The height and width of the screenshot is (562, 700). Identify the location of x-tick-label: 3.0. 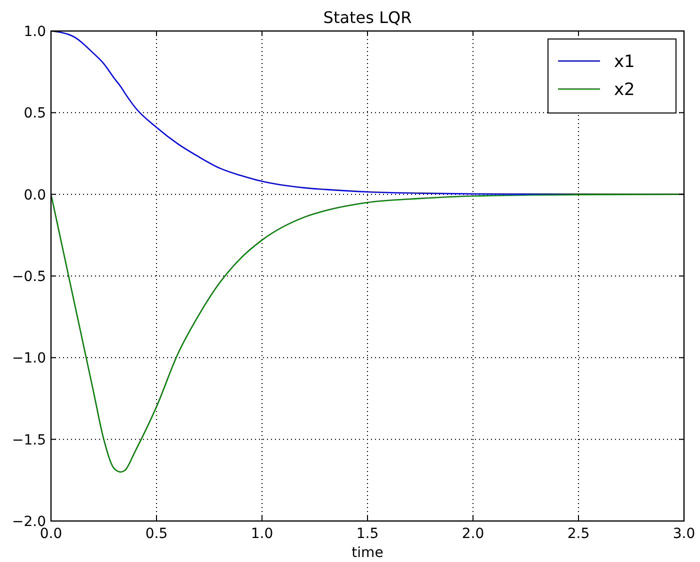
(684, 534).